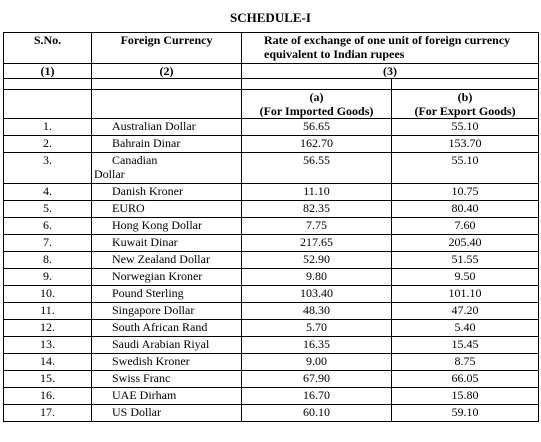  I want to click on sno-cell: 5., so click(47, 209).